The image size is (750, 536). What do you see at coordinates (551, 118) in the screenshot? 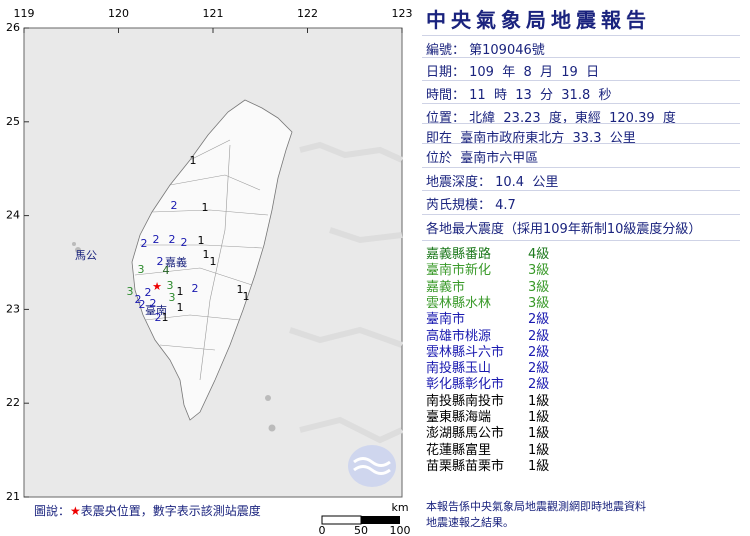
I see `report-field: 位置： 北緯 23.23 度，東經 120.39 度` at bounding box center [551, 118].